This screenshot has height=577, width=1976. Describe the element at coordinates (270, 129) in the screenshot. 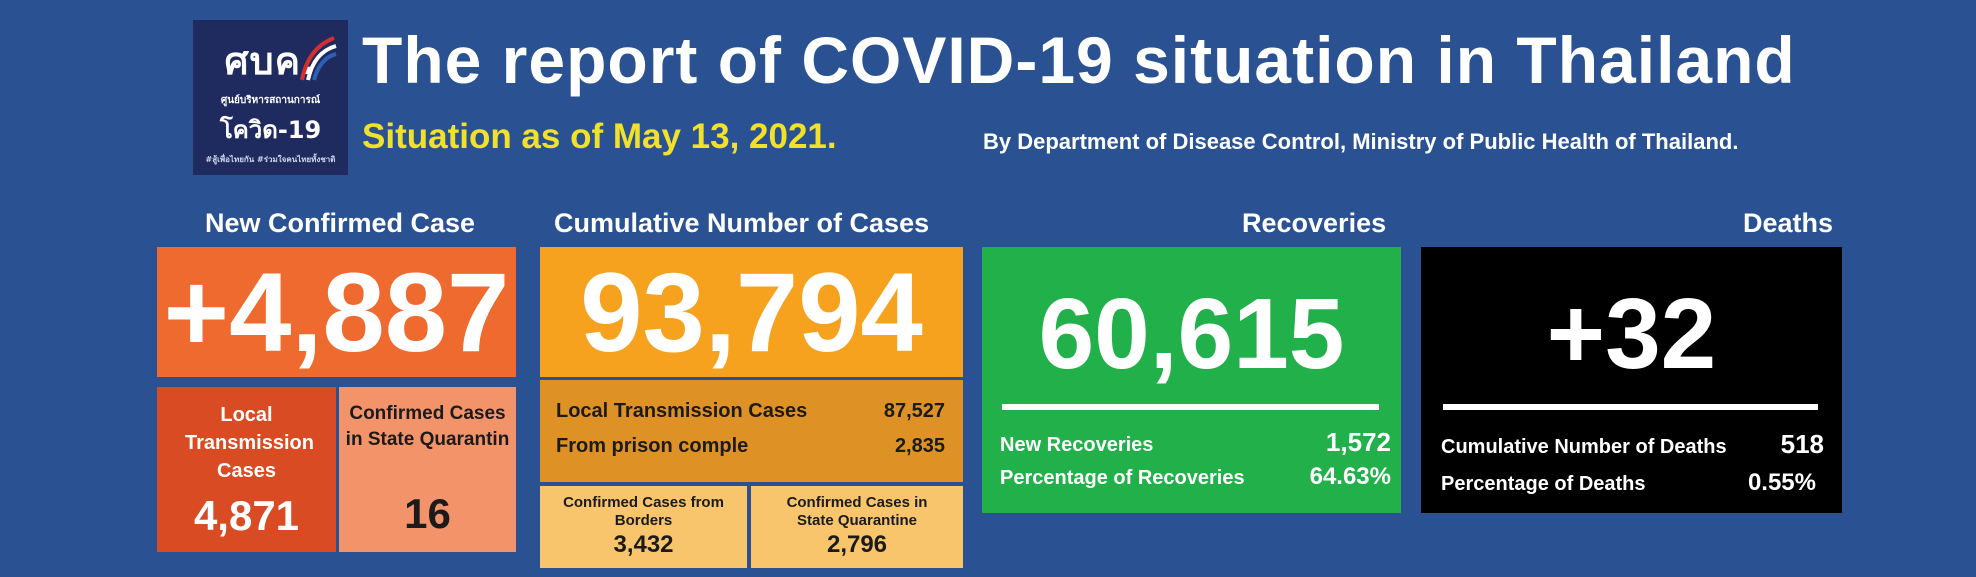

I see `logo-covid-text: โควิด-19` at that location.